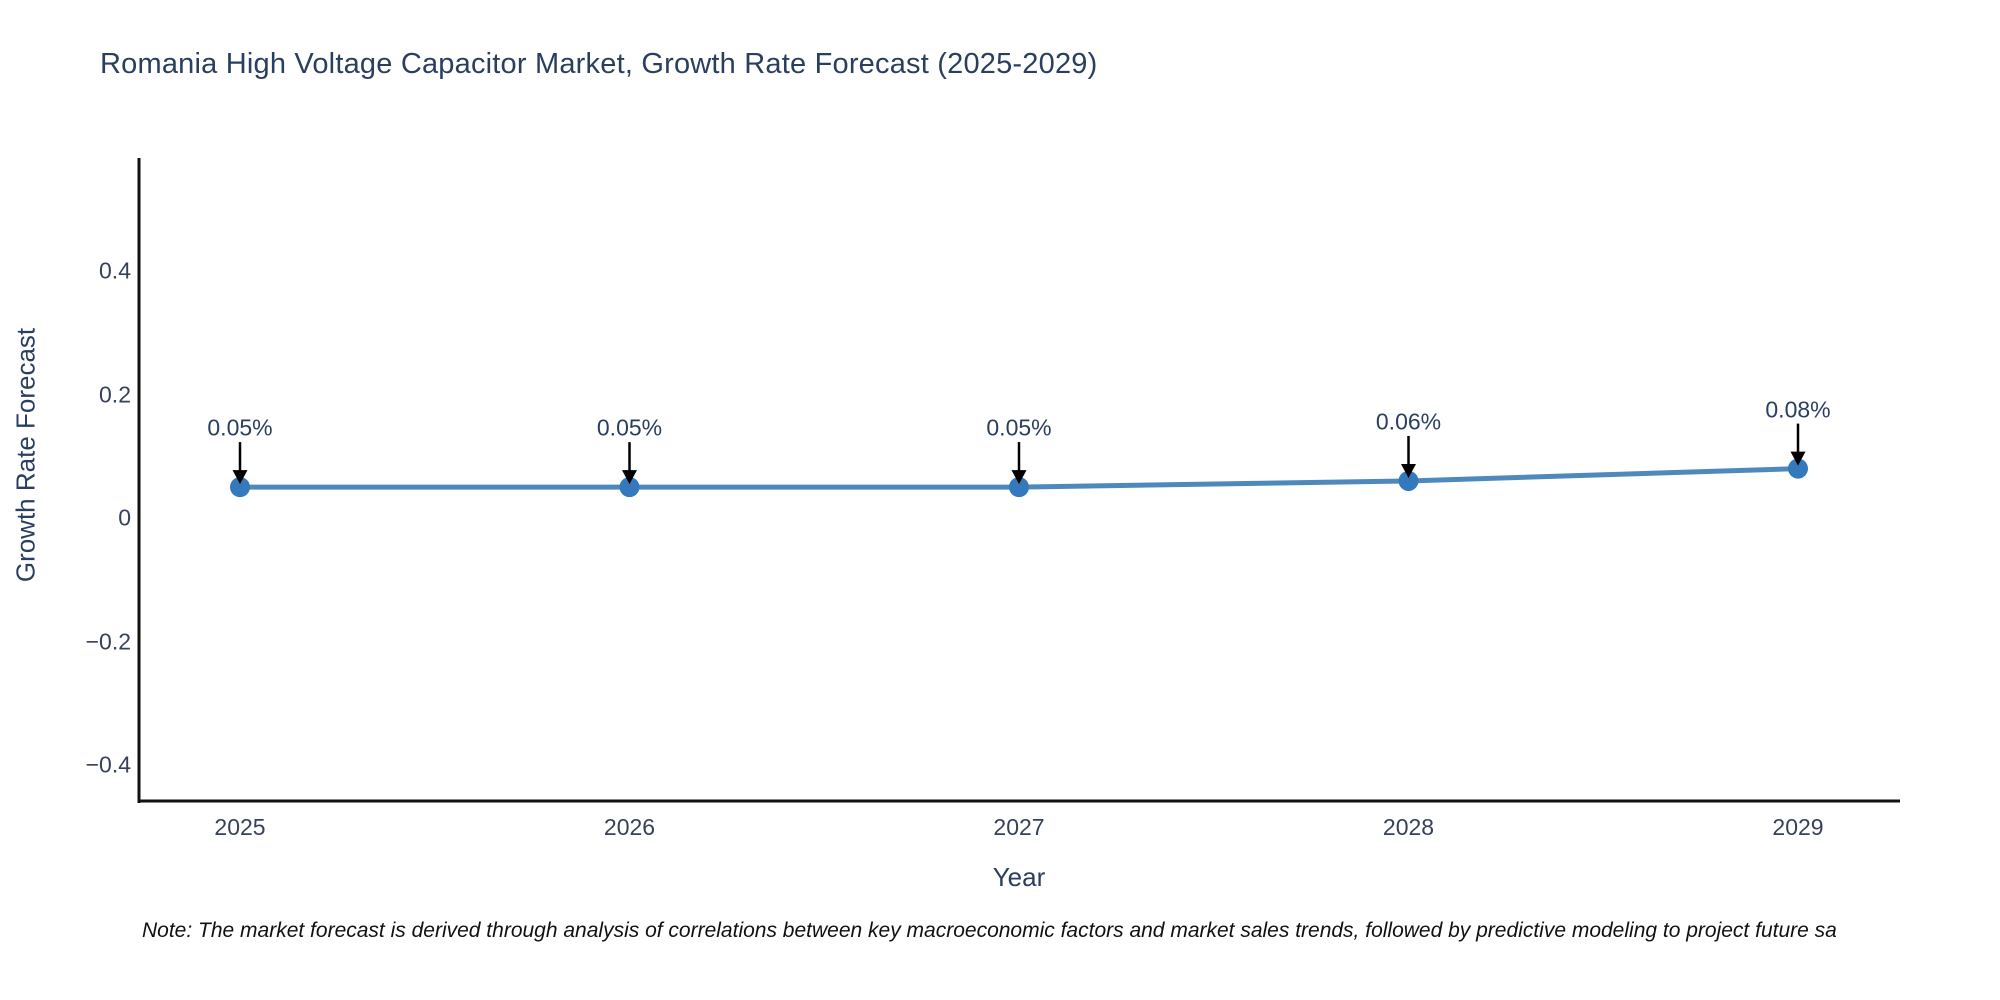 The height and width of the screenshot is (1000, 2000). I want to click on x-axis-title: Year, so click(1019, 877).